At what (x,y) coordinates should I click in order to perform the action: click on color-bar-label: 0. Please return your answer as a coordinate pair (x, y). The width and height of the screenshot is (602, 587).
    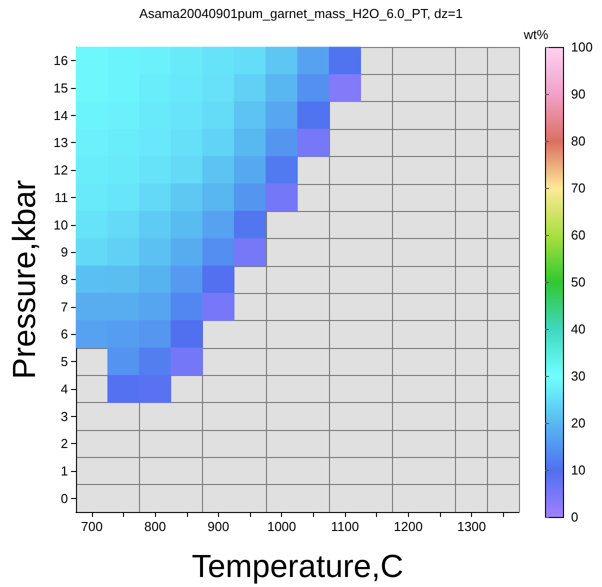
    Looking at the image, I should click on (574, 517).